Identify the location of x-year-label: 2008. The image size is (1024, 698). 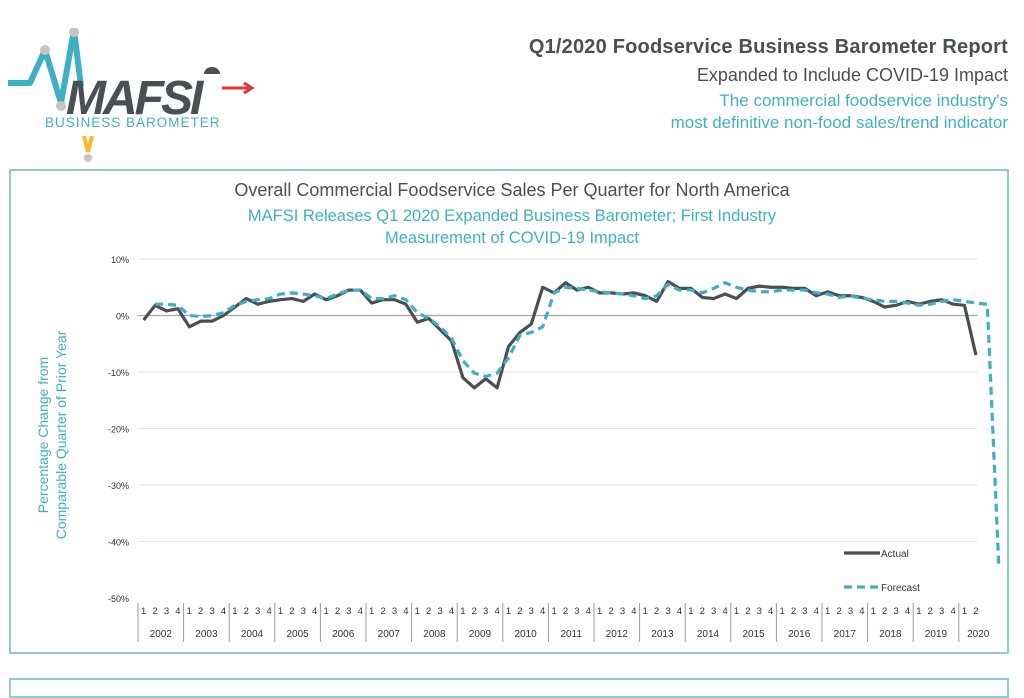
(434, 634).